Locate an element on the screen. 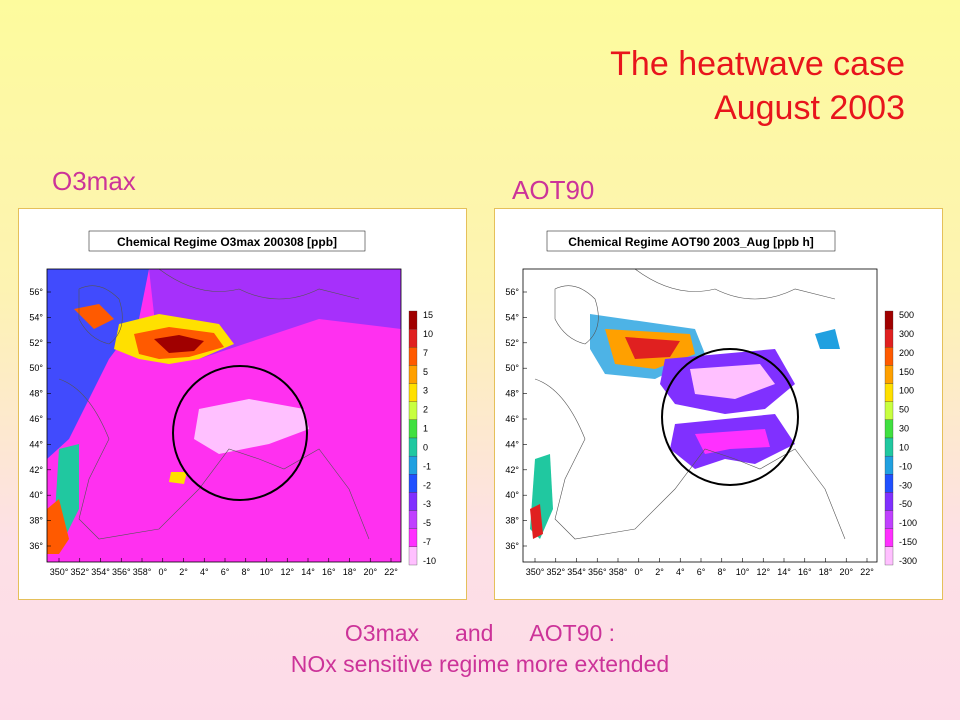 This screenshot has height=720, width=960. caption-word-3: AOT90 : is located at coordinates (572, 633).